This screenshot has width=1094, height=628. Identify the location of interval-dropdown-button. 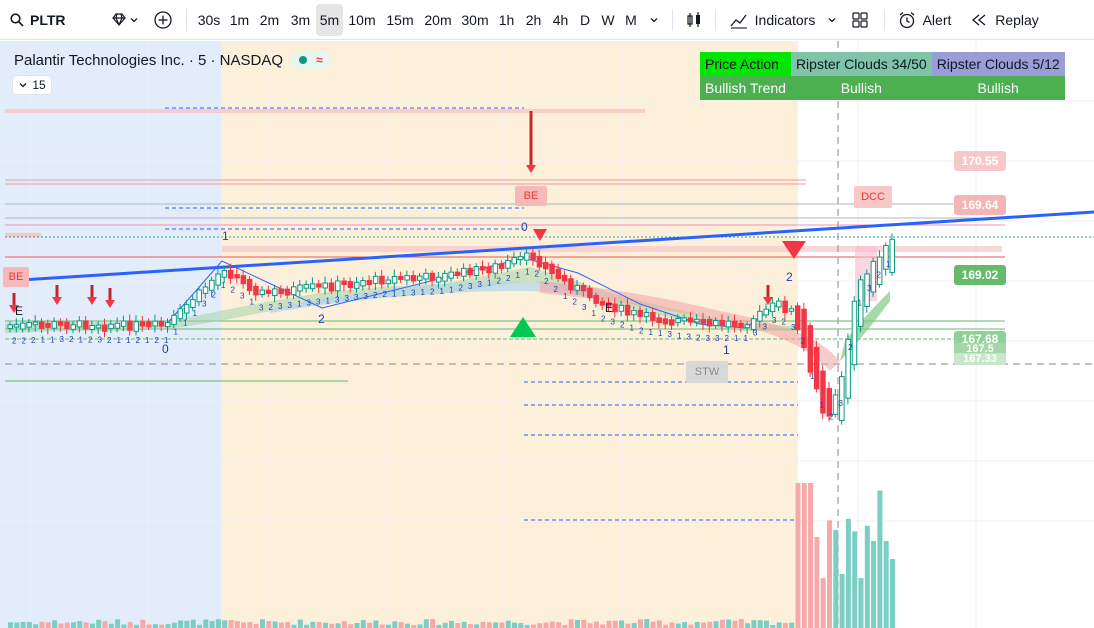
(654, 20).